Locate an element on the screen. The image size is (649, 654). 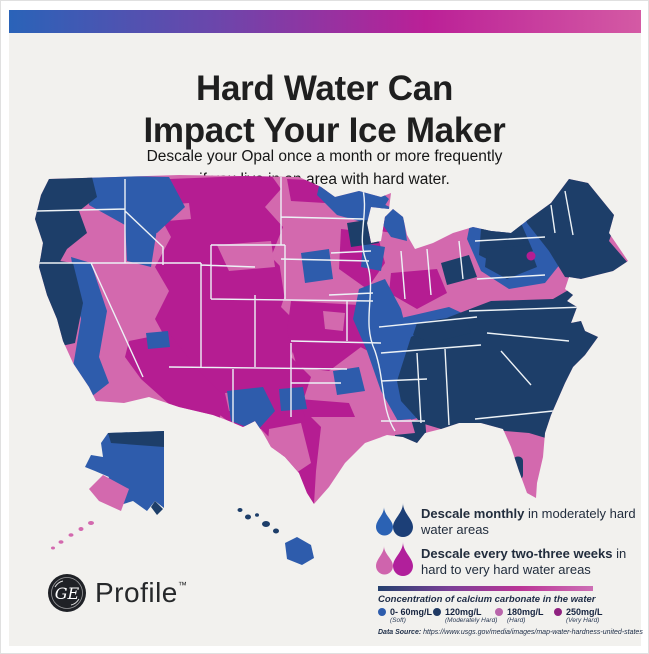
map-accent-very-hard-ny is located at coordinates (531, 256).